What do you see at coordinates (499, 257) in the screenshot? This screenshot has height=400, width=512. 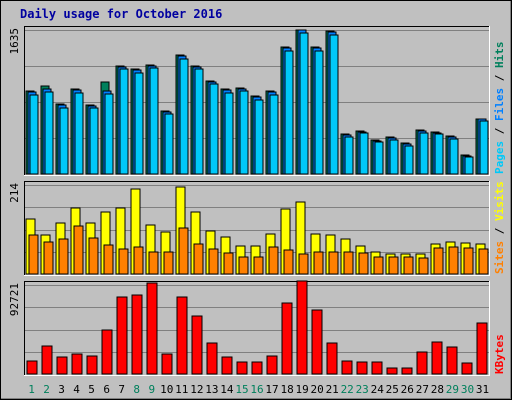 I see `legend-item-sites: Sites` at bounding box center [499, 257].